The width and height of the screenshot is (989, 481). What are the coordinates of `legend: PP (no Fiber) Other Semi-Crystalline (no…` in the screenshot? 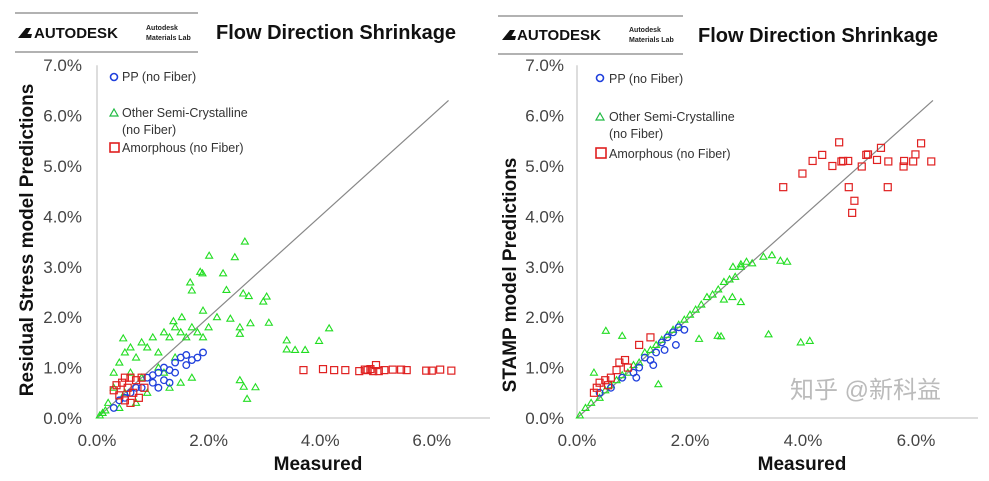 It's located at (178, 112).